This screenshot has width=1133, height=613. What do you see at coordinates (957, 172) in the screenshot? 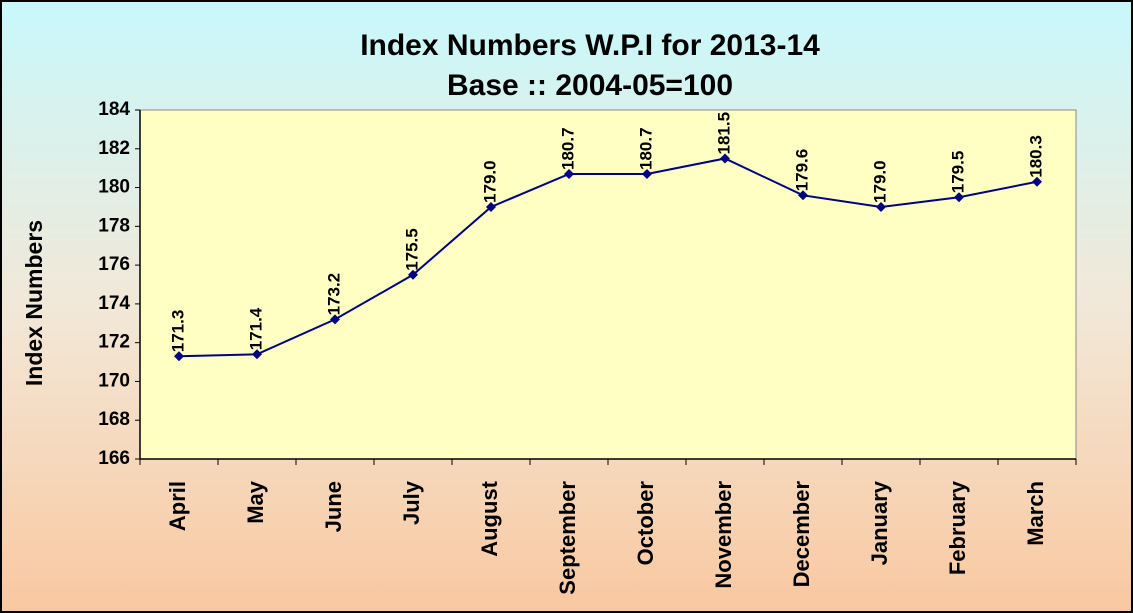
I see `value-label: 179.5` at bounding box center [957, 172].